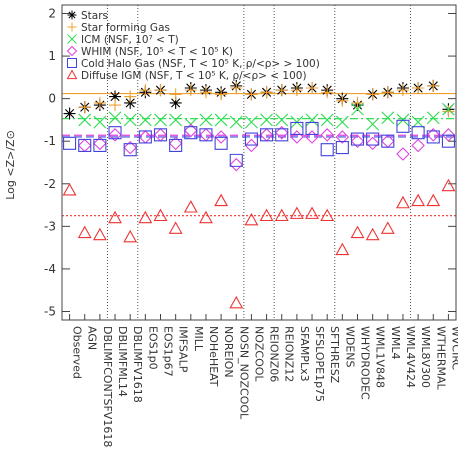 This screenshot has height=462, width=458. Describe the element at coordinates (50, 184) in the screenshot. I see `y-tick-label: -2` at that location.